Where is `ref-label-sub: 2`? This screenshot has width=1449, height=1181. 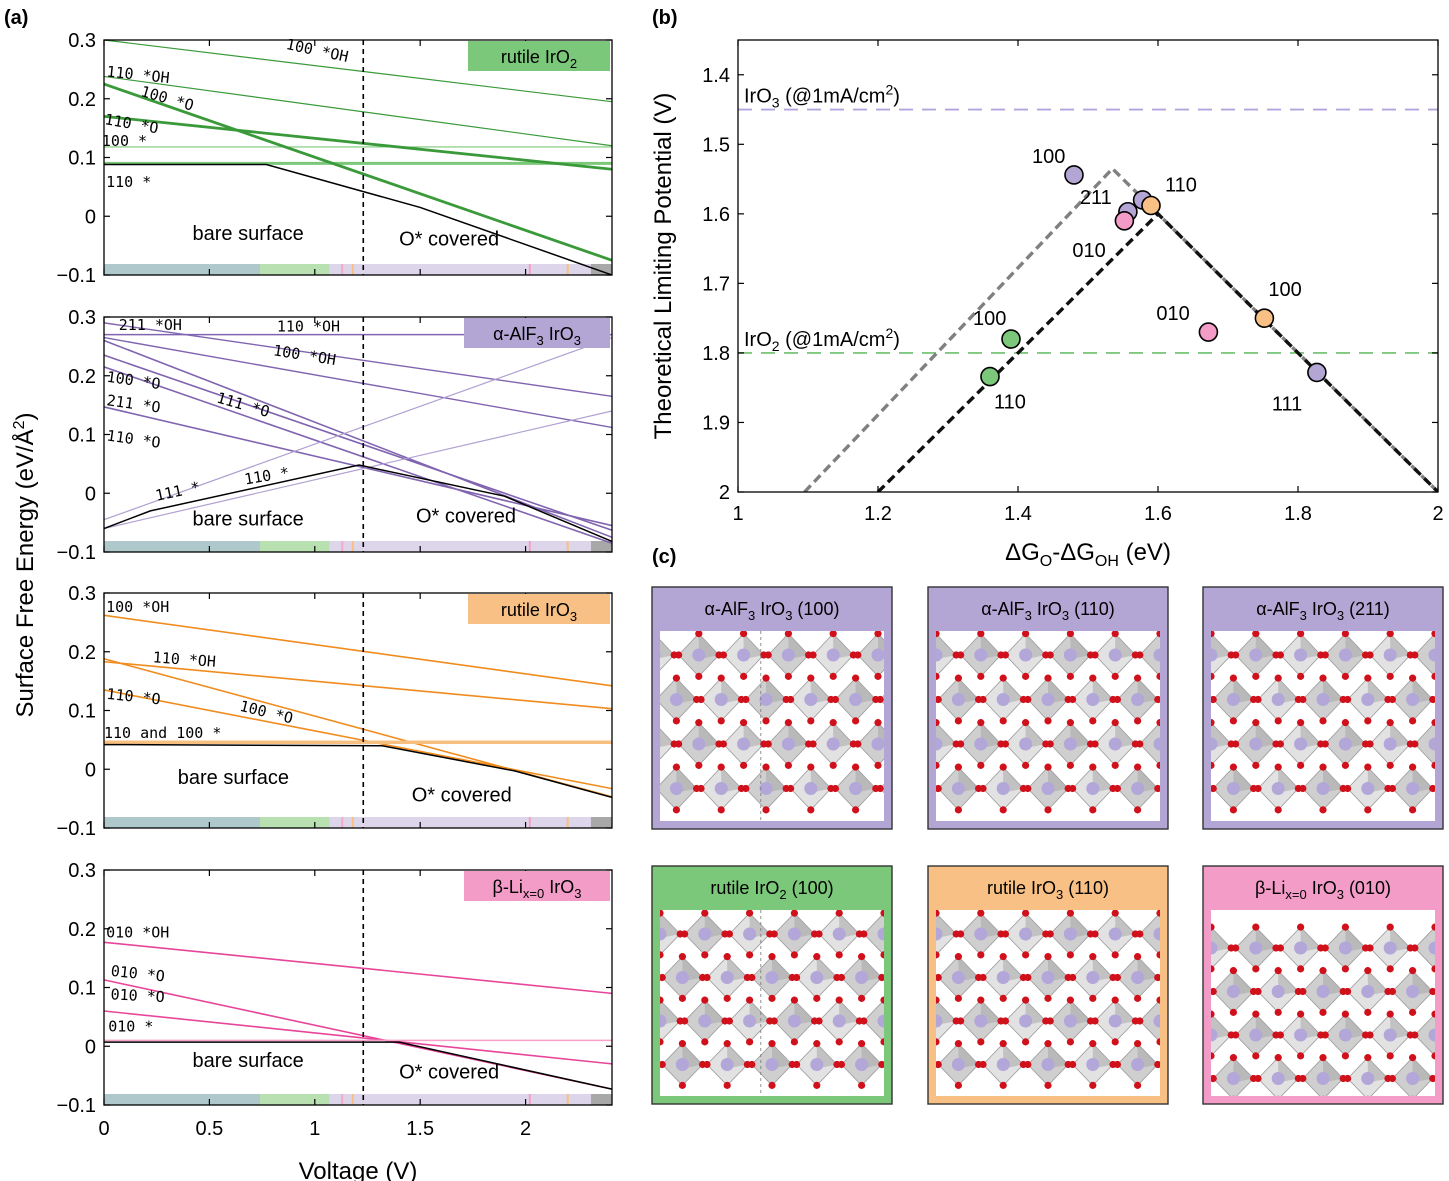
ref-label-sub: 2 is located at coordinates (776, 346).